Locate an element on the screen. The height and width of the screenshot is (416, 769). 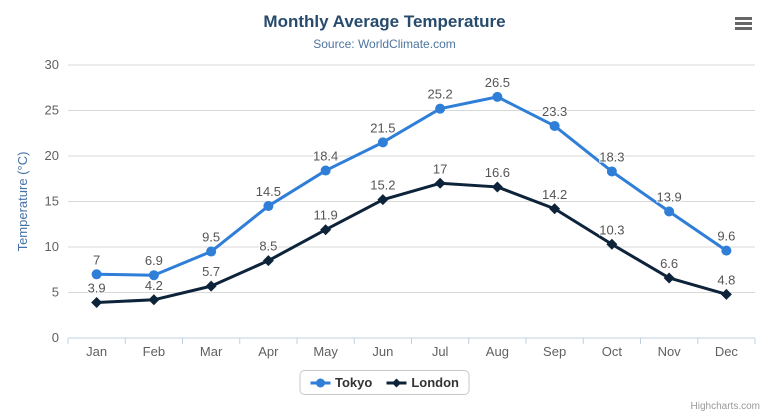
data-label-london: 10.3 is located at coordinates (611, 229).